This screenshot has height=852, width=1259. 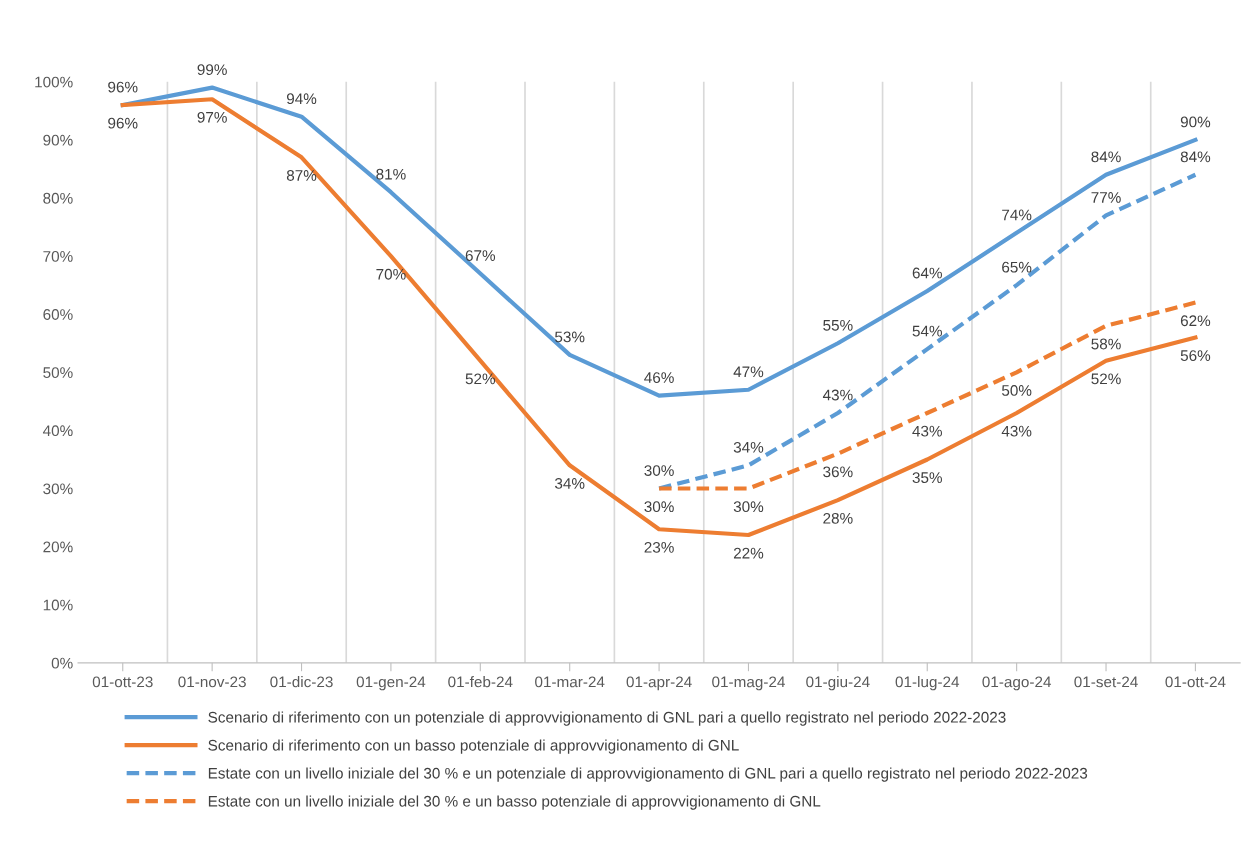 I want to click on y-tick-label: 70%, so click(x=58, y=256).